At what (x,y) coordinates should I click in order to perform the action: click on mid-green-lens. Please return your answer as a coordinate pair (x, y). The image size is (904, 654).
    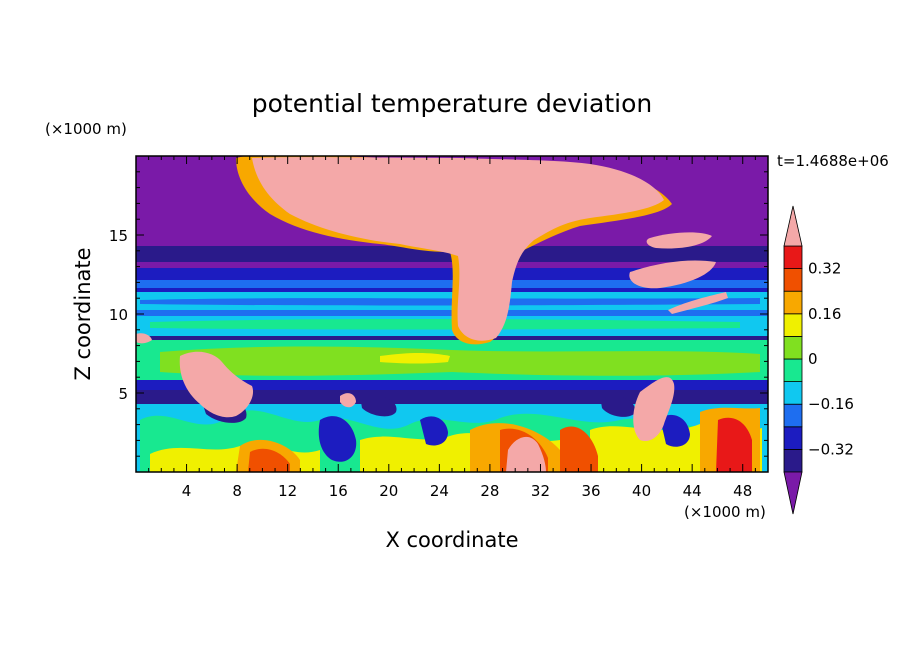
    Looking at the image, I should click on (460, 361).